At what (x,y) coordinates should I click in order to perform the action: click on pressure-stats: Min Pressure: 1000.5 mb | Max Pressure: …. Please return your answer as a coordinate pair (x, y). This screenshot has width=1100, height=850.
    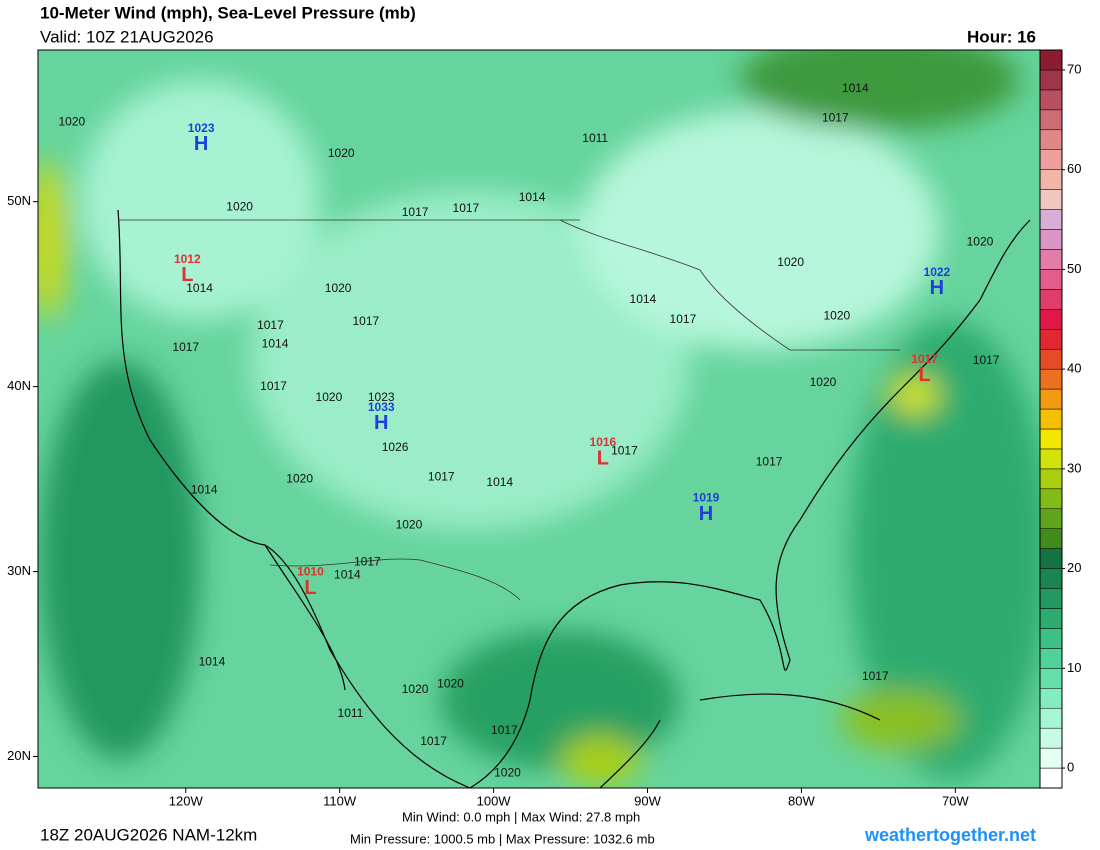
    Looking at the image, I should click on (502, 838).